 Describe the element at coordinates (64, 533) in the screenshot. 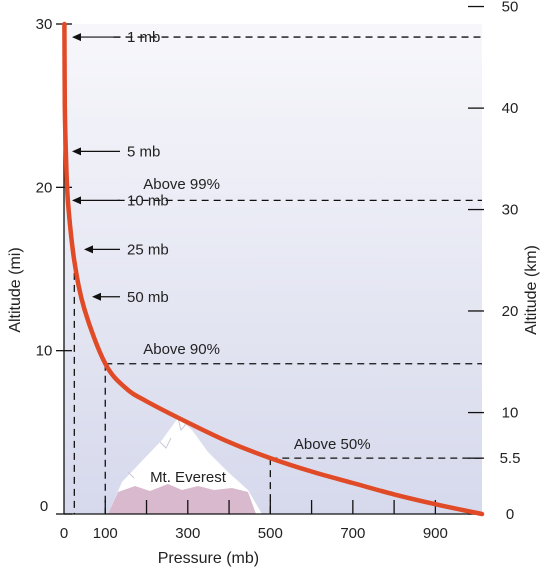

I see `x-tick-label: 0` at that location.